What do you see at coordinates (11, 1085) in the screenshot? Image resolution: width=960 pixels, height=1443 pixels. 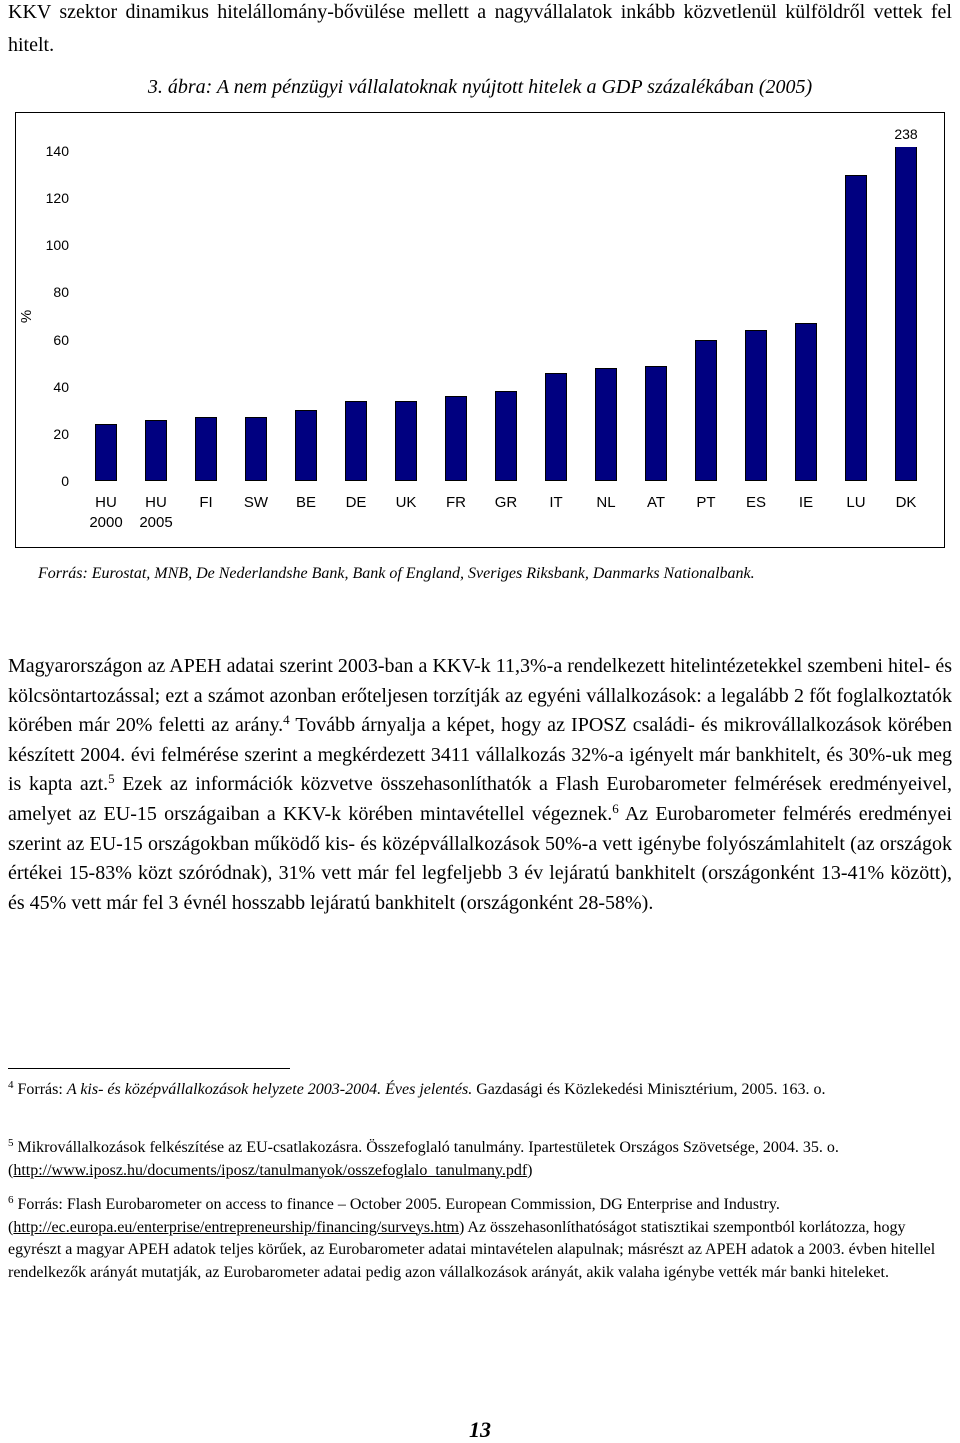 I see `footnote-number: 4` at bounding box center [11, 1085].